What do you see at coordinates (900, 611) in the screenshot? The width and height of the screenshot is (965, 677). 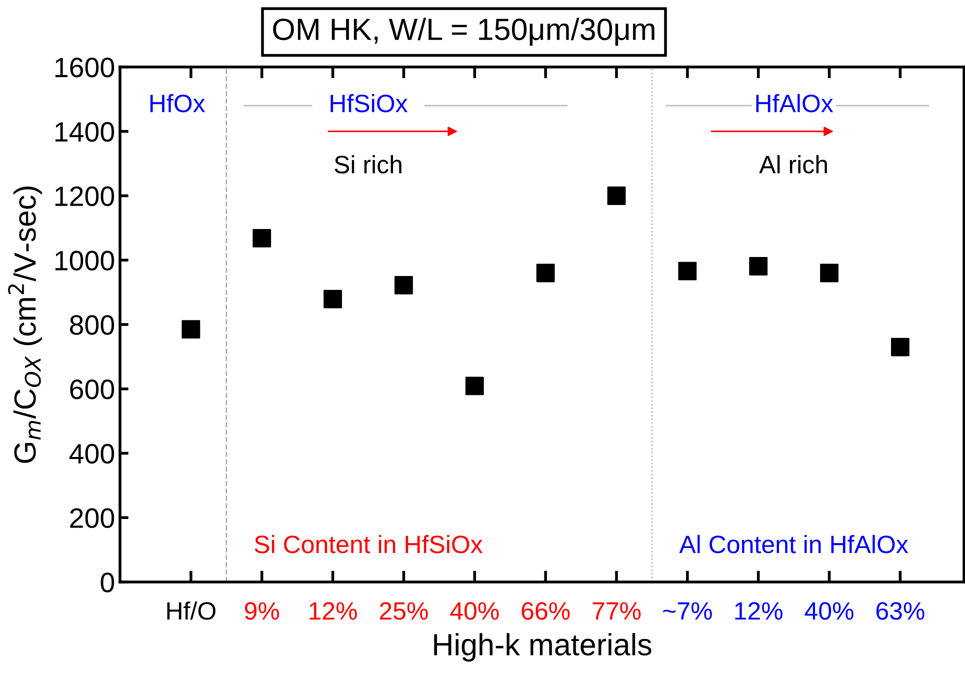 I see `x-tick-label: 63%` at bounding box center [900, 611].